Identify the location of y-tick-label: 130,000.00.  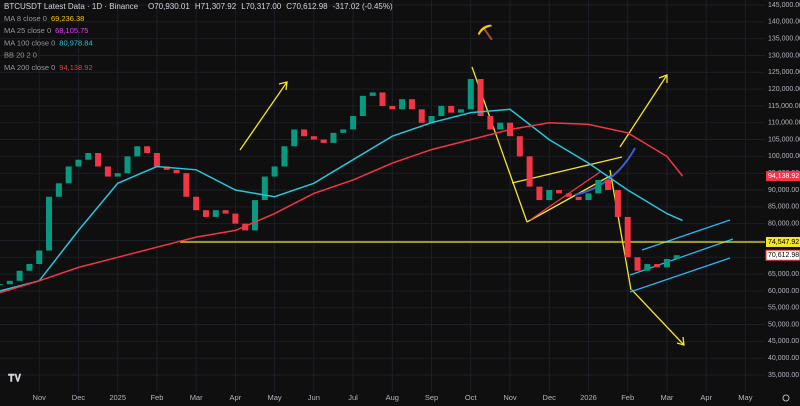
(784, 55).